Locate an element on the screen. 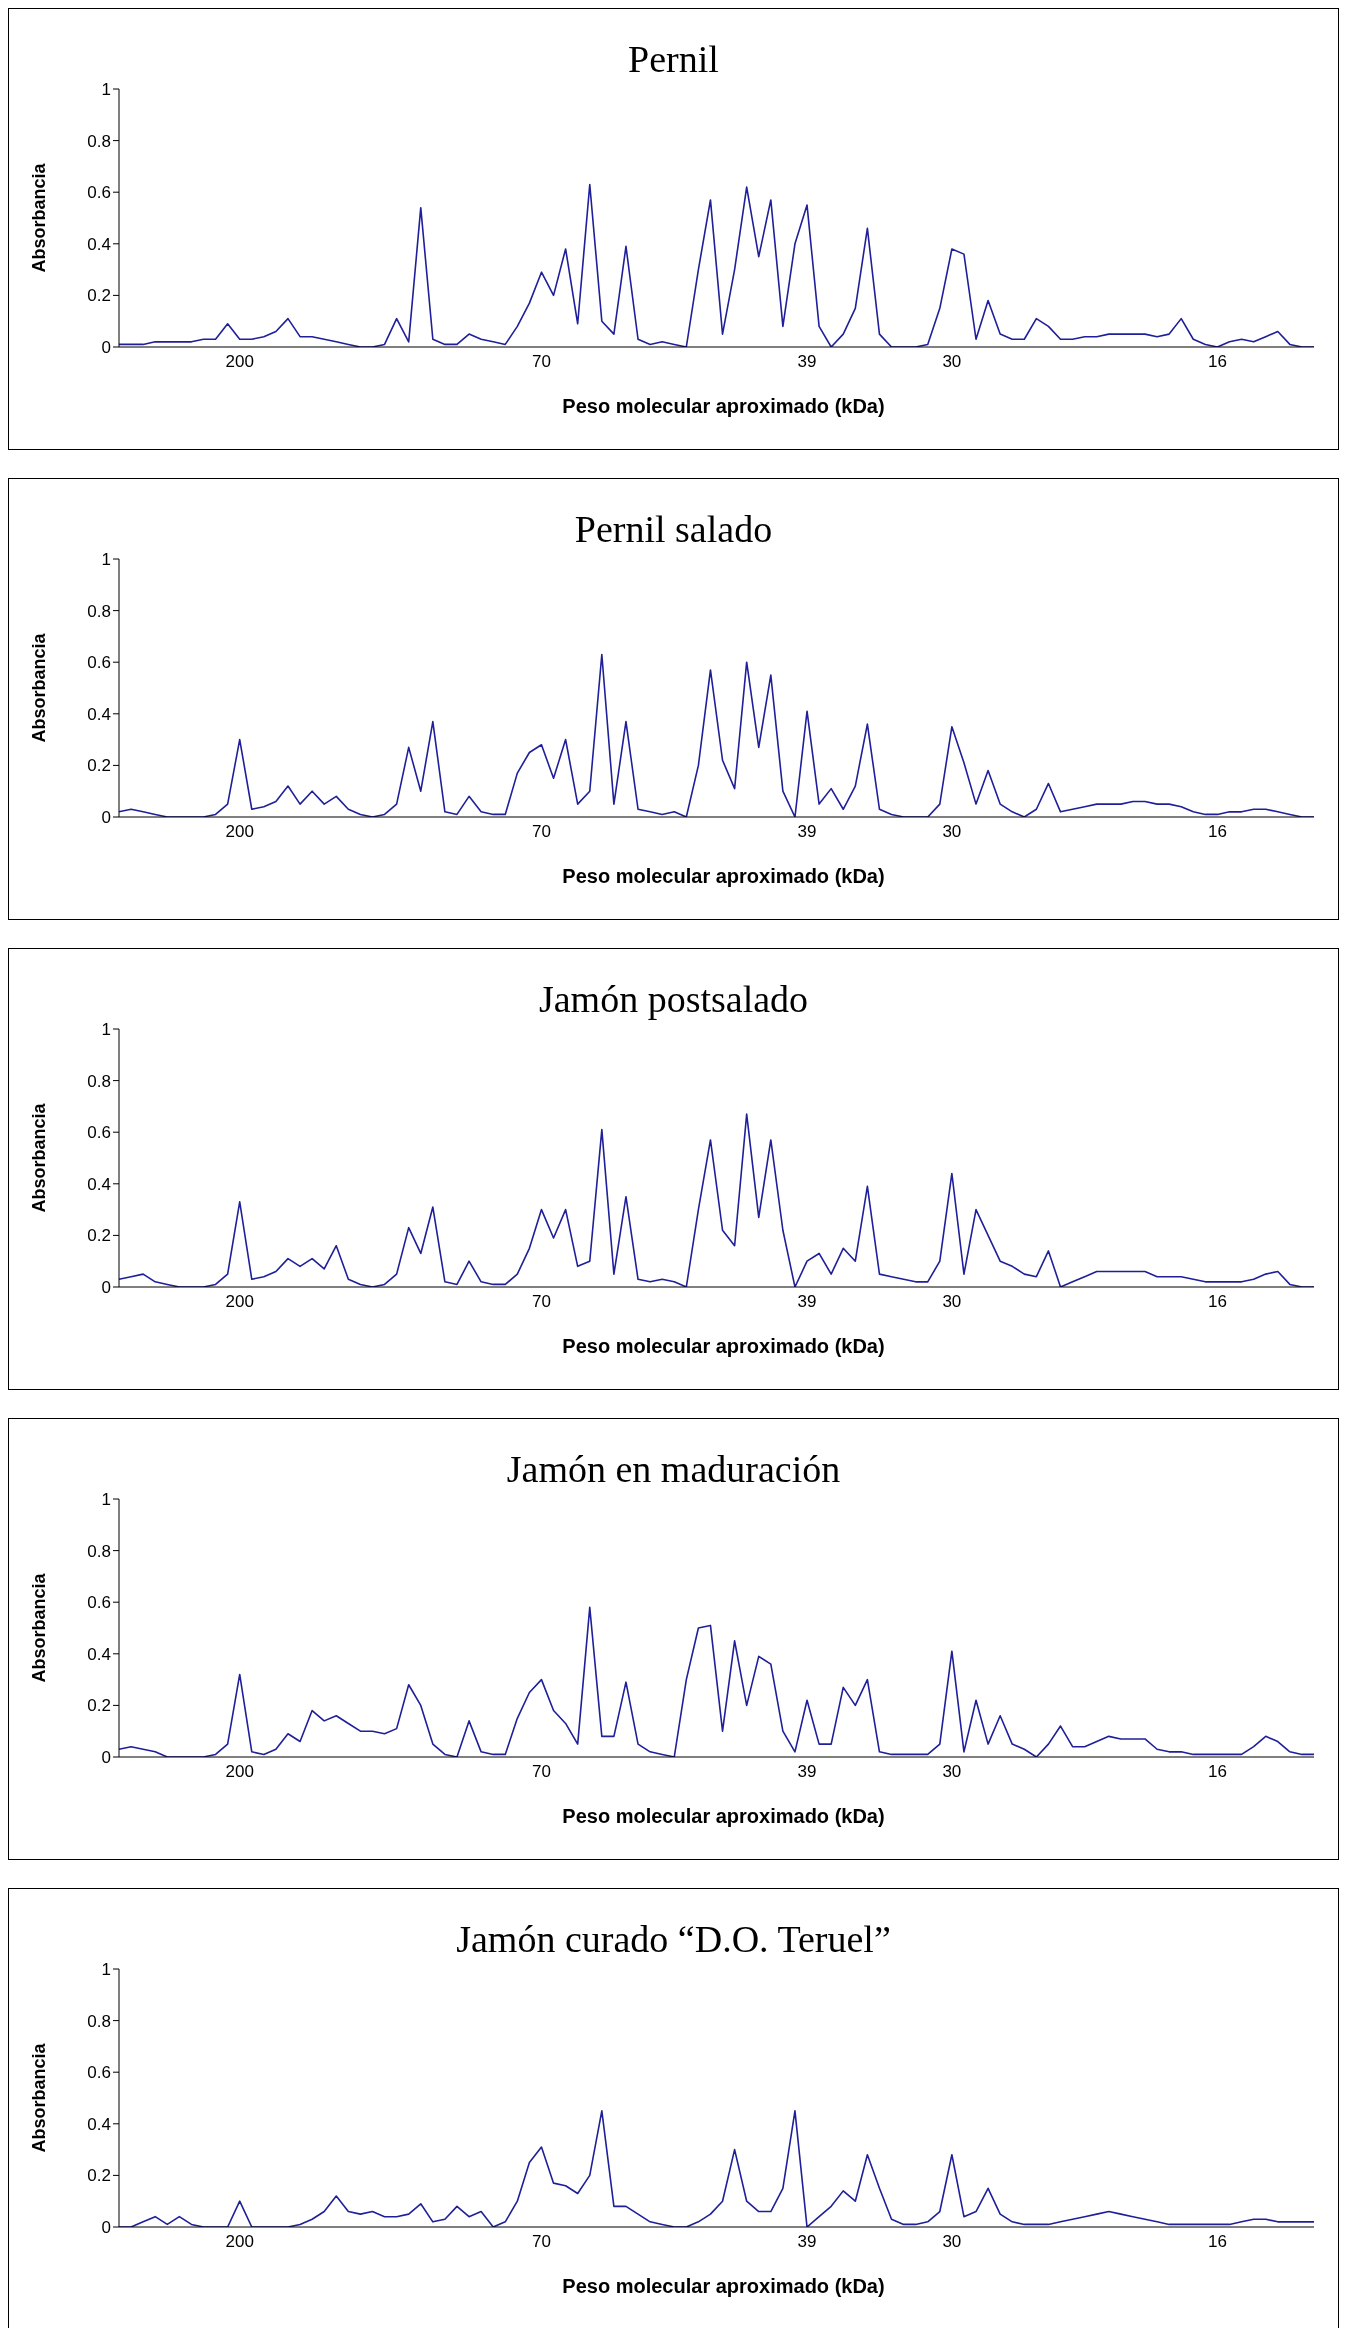 The height and width of the screenshot is (2328, 1347). chart-title: Jamón curado “D.O. Teruel” is located at coordinates (673, 1939).